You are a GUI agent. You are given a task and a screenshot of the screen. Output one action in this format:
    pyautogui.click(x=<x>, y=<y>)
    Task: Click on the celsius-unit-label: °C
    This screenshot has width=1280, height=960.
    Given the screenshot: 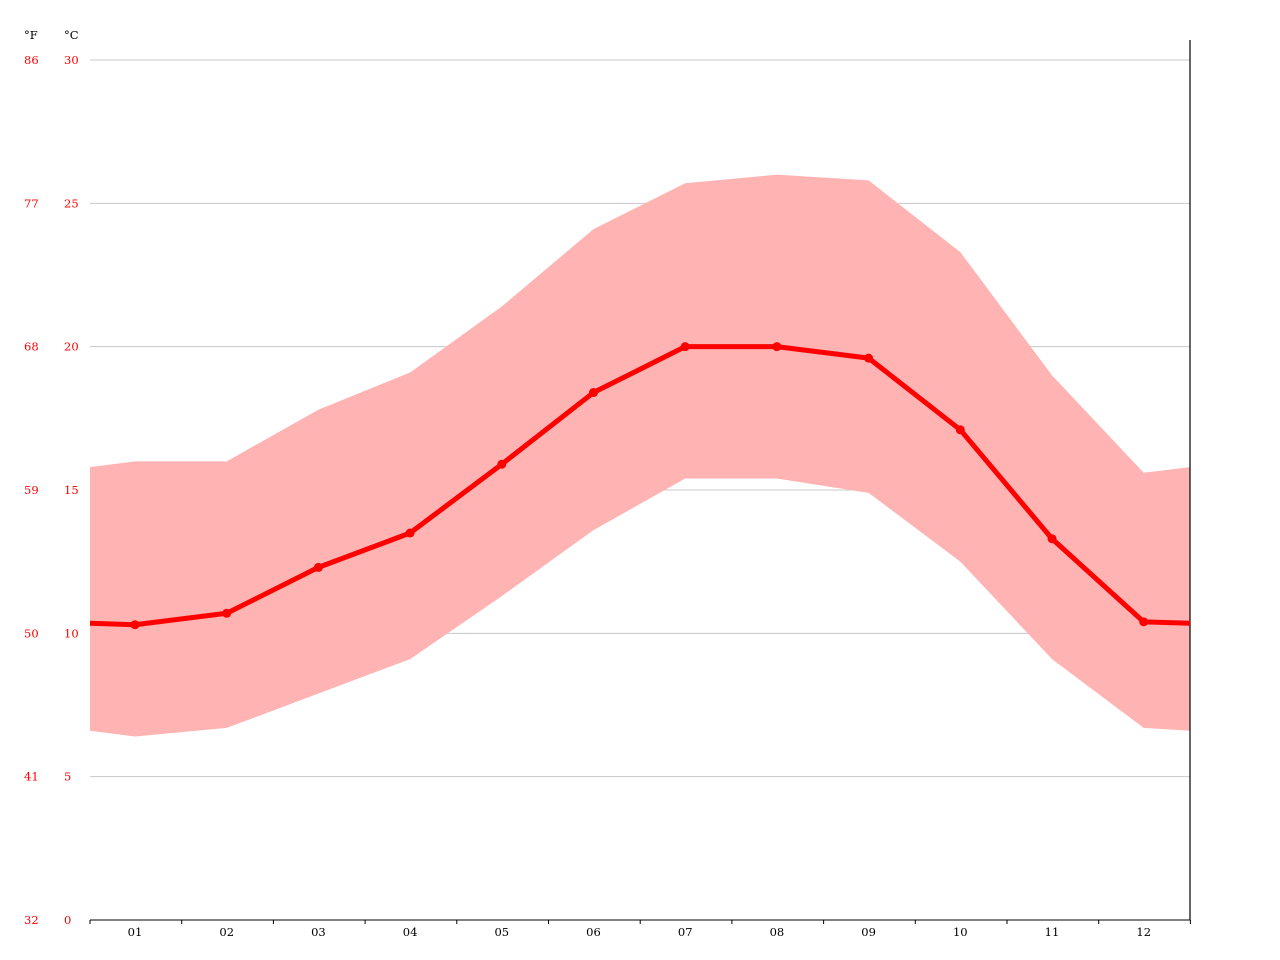 What is the action you would take?
    pyautogui.click(x=71, y=35)
    